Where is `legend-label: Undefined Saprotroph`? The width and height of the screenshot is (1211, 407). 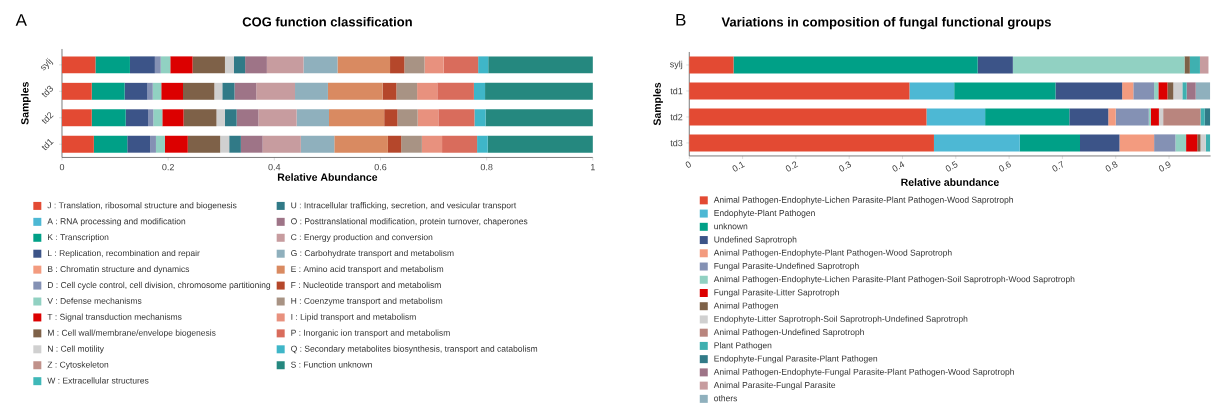
legend-label: Undefined Saprotroph is located at coordinates (755, 240).